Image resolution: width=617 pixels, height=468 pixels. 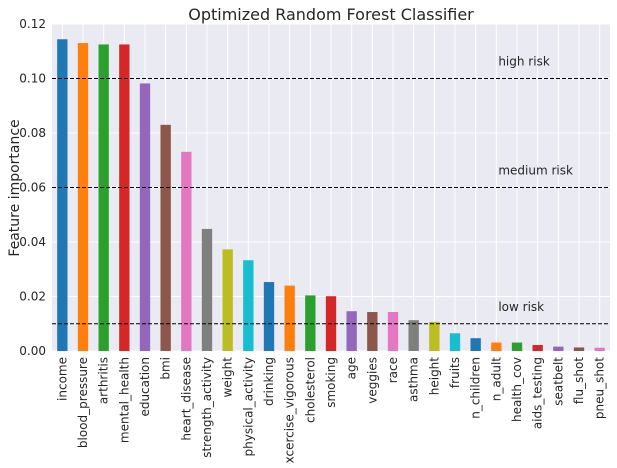 I want to click on threshold-label: low risk, so click(x=521, y=307).